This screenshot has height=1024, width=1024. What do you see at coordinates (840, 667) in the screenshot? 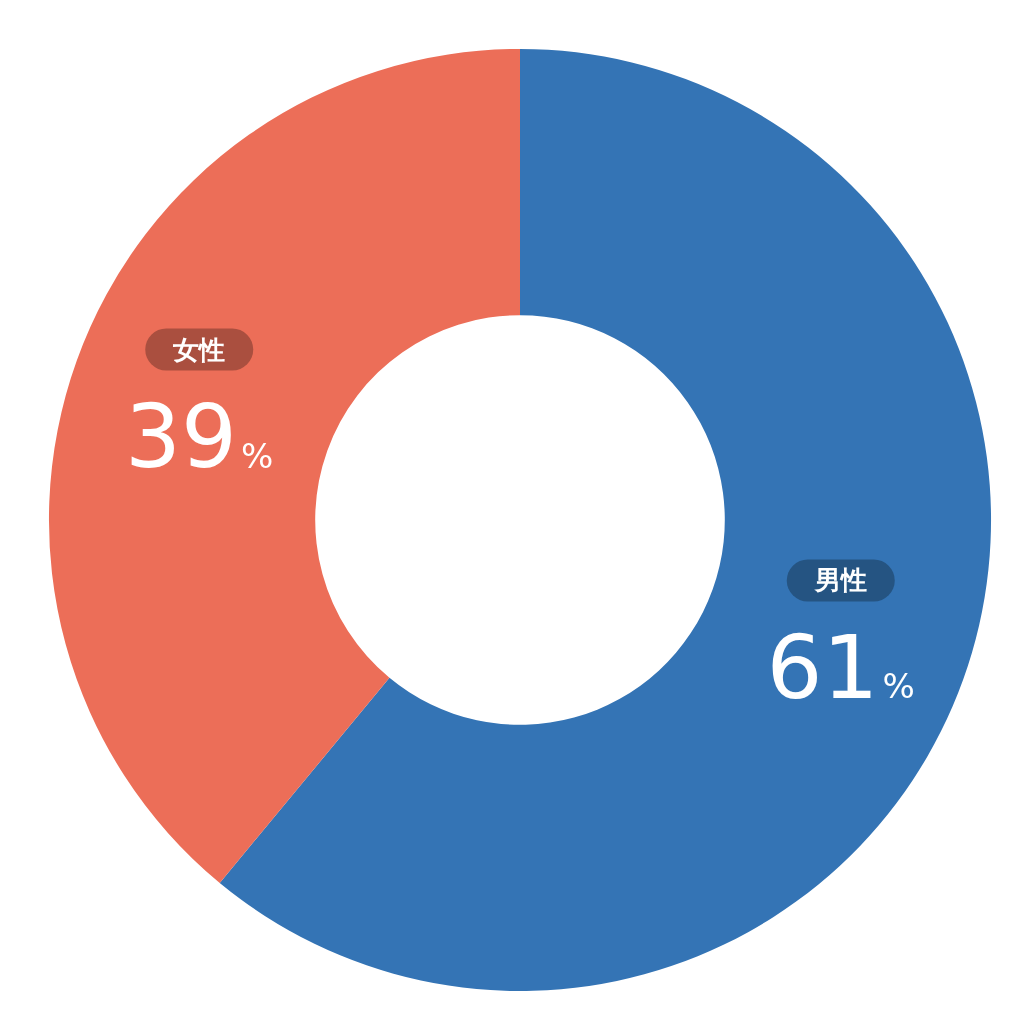
I see `data-label: 61%` at bounding box center [840, 667].